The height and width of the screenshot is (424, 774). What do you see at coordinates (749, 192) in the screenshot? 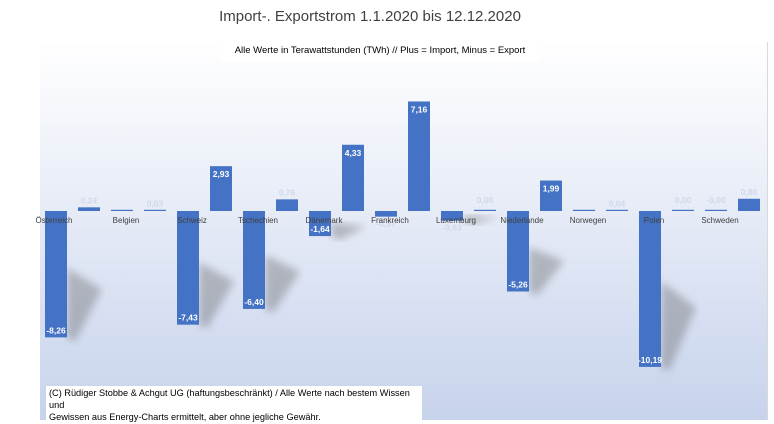
I see `value-label: 0,80` at bounding box center [749, 192].